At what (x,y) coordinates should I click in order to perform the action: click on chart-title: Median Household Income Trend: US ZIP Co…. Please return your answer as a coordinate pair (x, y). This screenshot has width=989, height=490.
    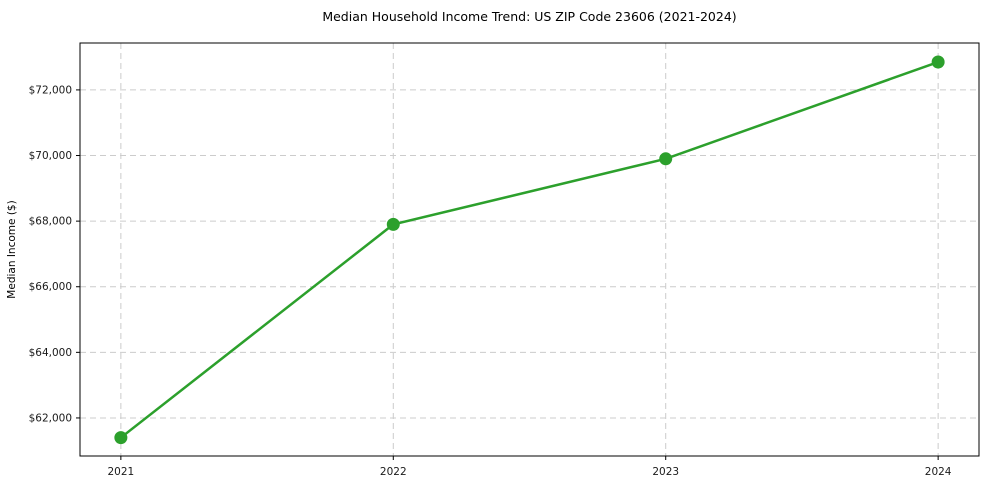
    Looking at the image, I should click on (529, 16).